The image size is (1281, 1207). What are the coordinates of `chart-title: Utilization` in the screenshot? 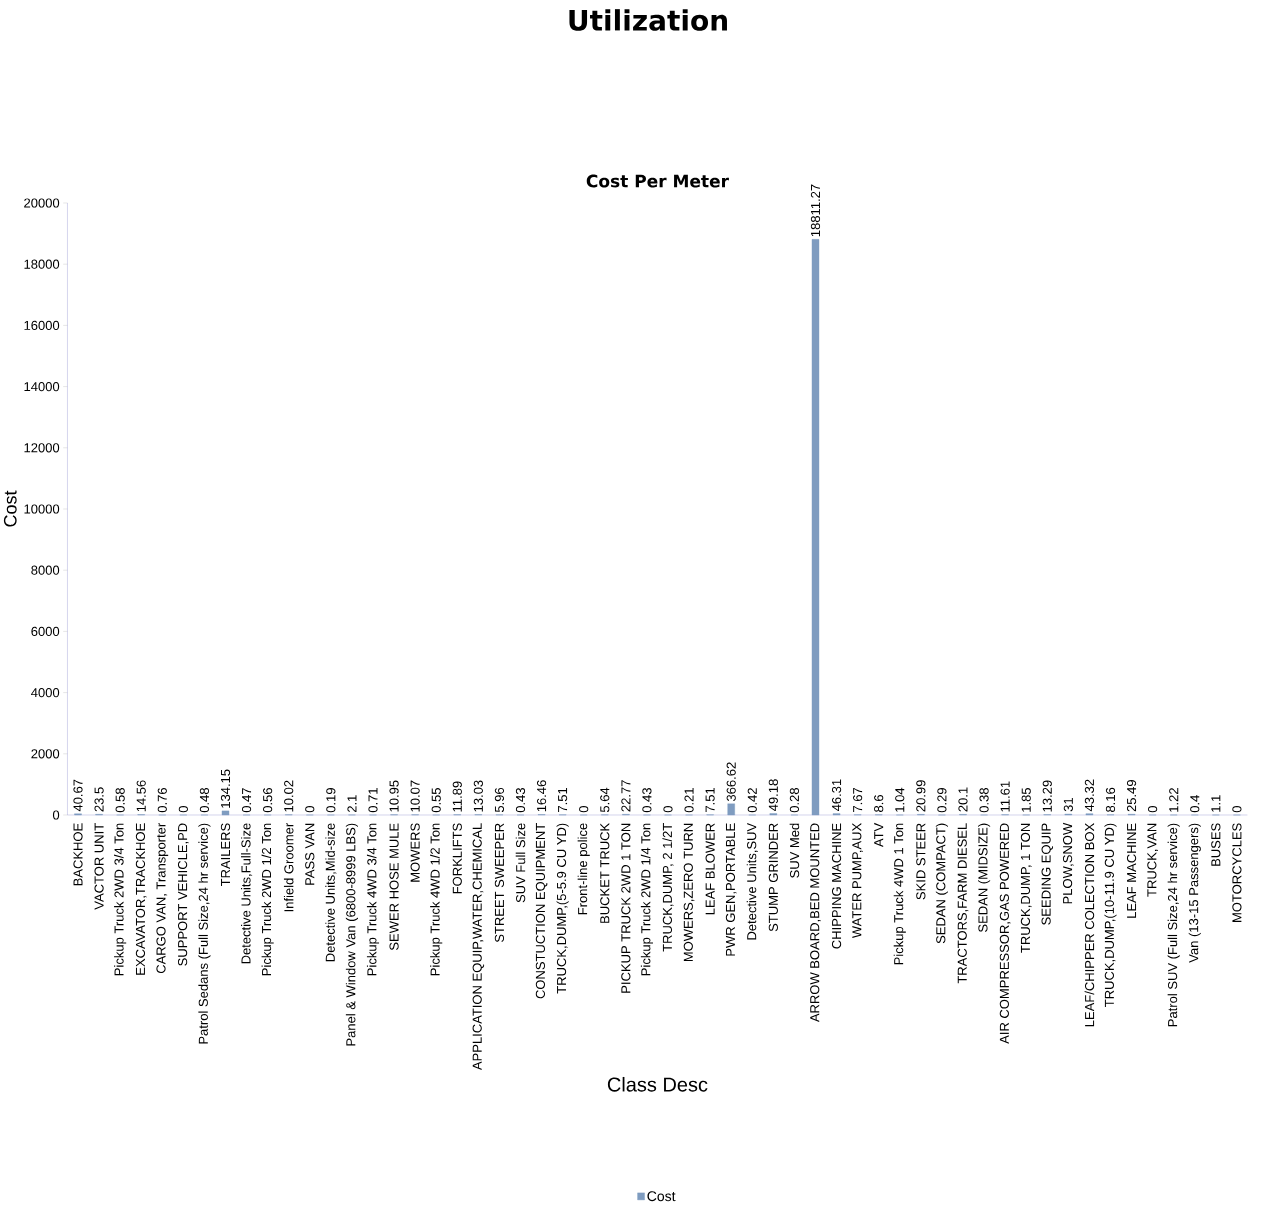 It's located at (648, 20).